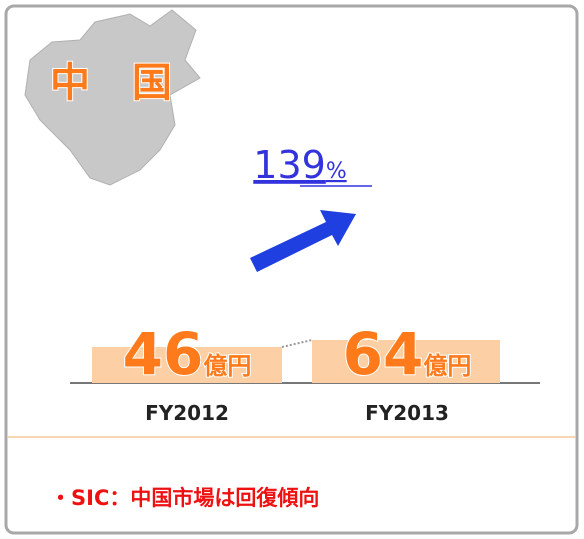 The height and width of the screenshot is (539, 584). I want to click on growth: 139%, so click(299, 165).